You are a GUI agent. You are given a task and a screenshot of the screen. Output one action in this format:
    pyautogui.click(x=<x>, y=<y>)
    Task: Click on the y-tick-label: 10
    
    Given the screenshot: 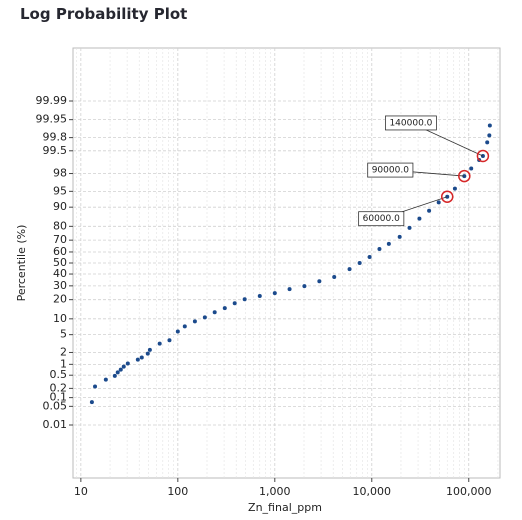 What is the action you would take?
    pyautogui.click(x=60, y=318)
    